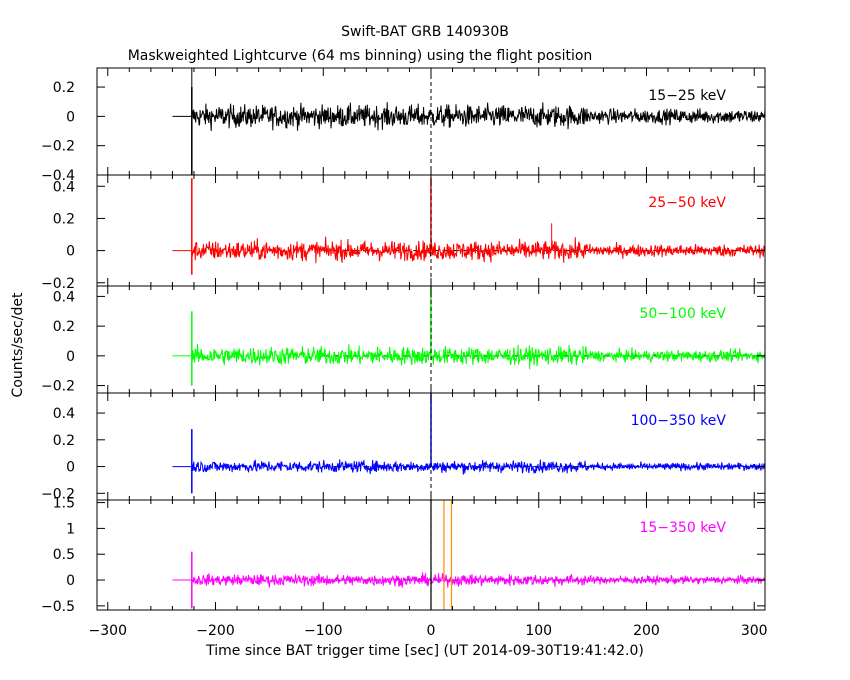 The image size is (850, 680). Describe the element at coordinates (754, 631) in the screenshot. I see `x-tick-label: 300` at that location.